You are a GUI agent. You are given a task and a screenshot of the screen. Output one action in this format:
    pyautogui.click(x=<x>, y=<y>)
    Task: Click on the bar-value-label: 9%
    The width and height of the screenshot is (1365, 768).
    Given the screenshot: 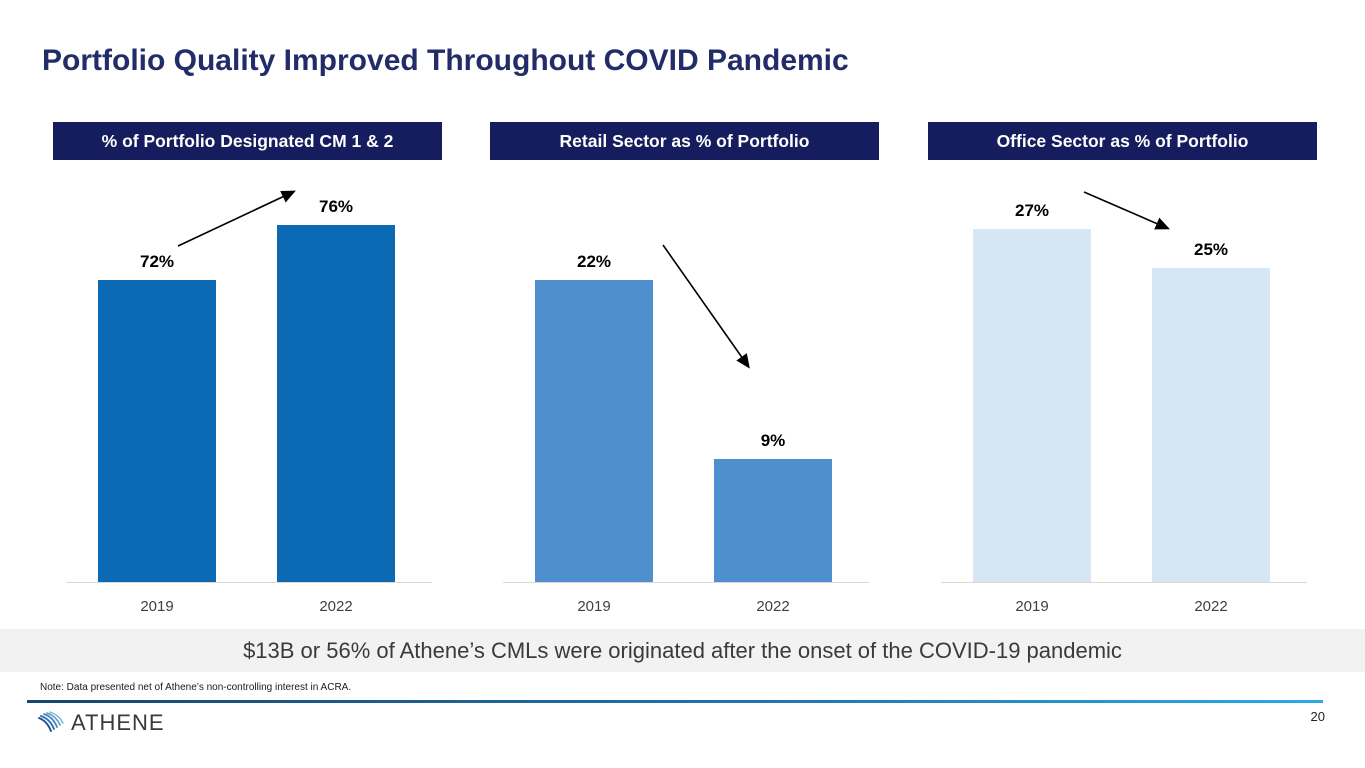 What is the action you would take?
    pyautogui.click(x=773, y=440)
    